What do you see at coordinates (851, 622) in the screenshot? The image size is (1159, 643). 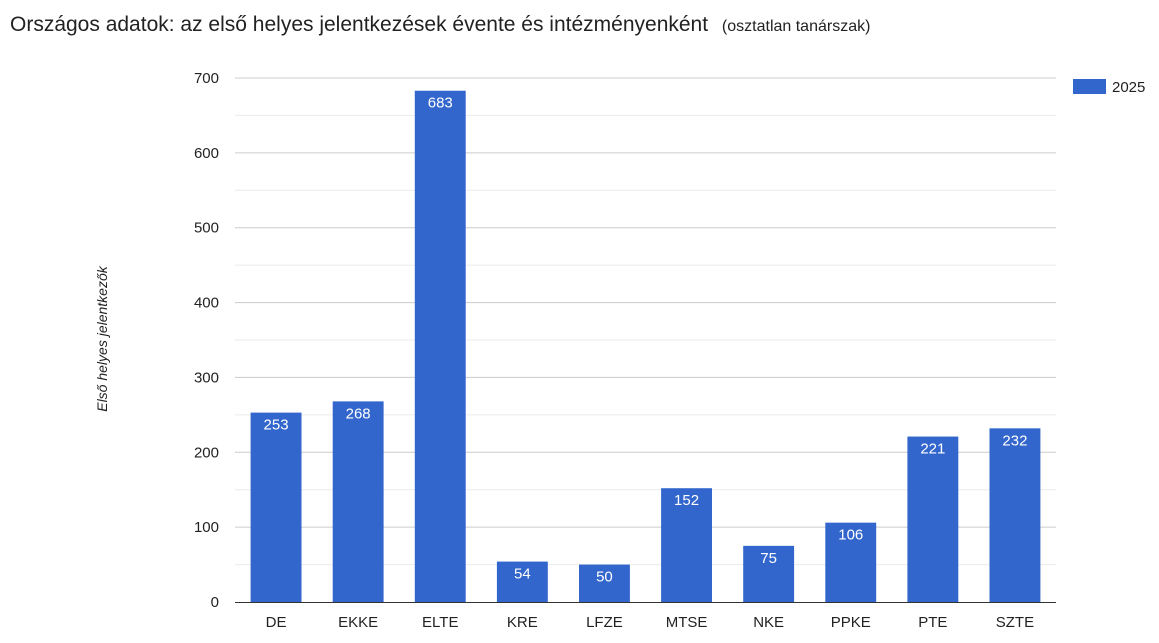 I see `x-tick-label: PPKE` at bounding box center [851, 622].